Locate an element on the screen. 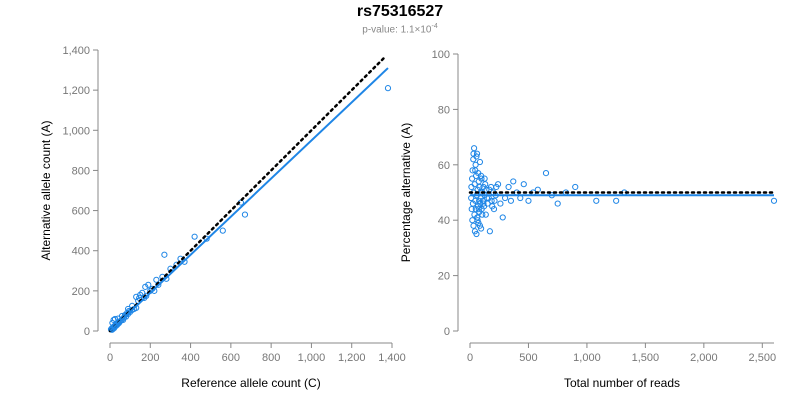 The width and height of the screenshot is (800, 400). left-x-tick-label: 400 is located at coordinates (190, 358).